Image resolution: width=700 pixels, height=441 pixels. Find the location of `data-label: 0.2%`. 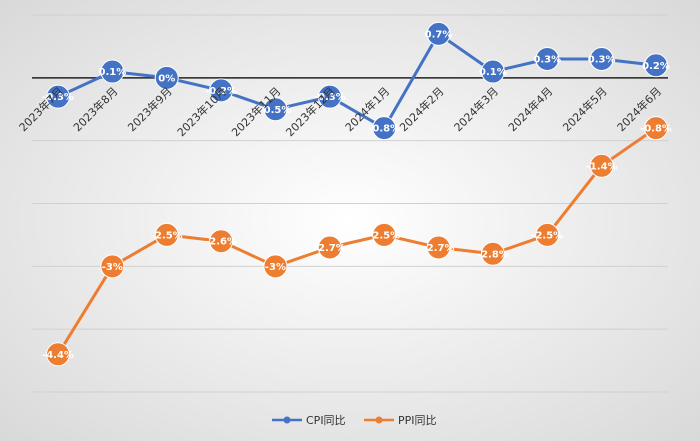

data-label: 0.2% is located at coordinates (656, 66).